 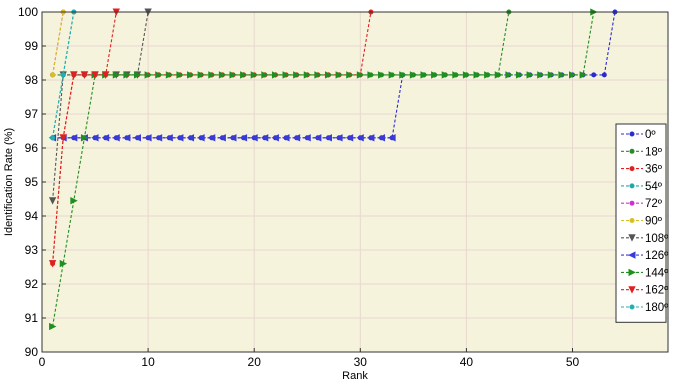 What do you see at coordinates (255, 362) in the screenshot?
I see `x-tick-label: 20` at bounding box center [255, 362].